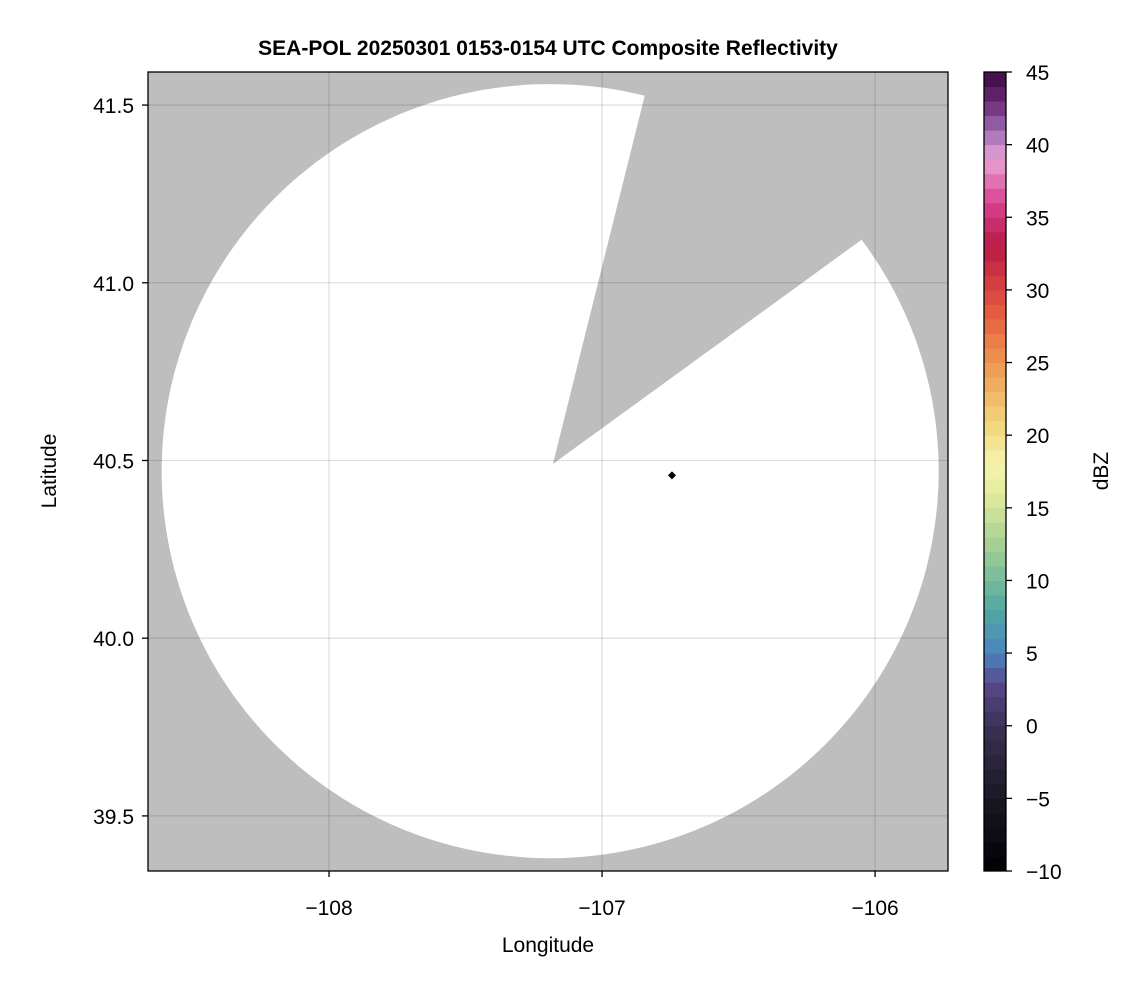  I want to click on colorbar-tick-label: −10, so click(1044, 872).